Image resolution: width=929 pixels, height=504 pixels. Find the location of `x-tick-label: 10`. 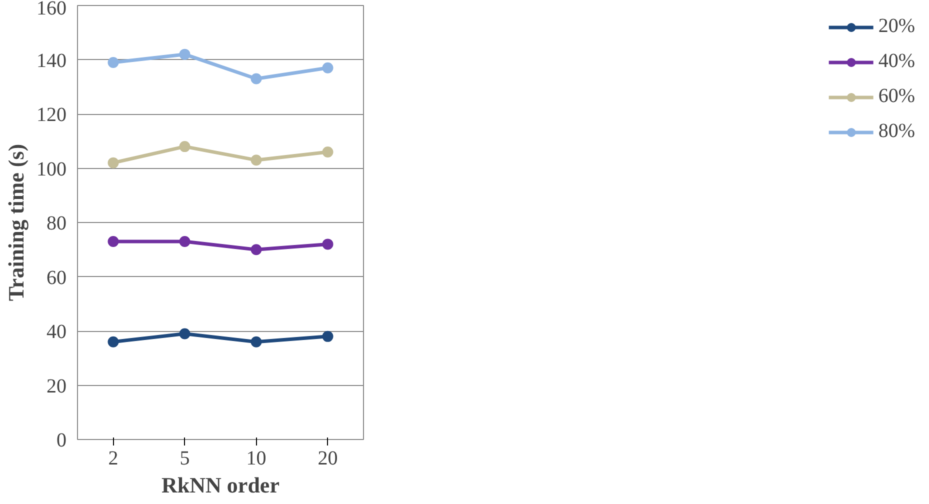

x-tick-label: 10 is located at coordinates (256, 459).